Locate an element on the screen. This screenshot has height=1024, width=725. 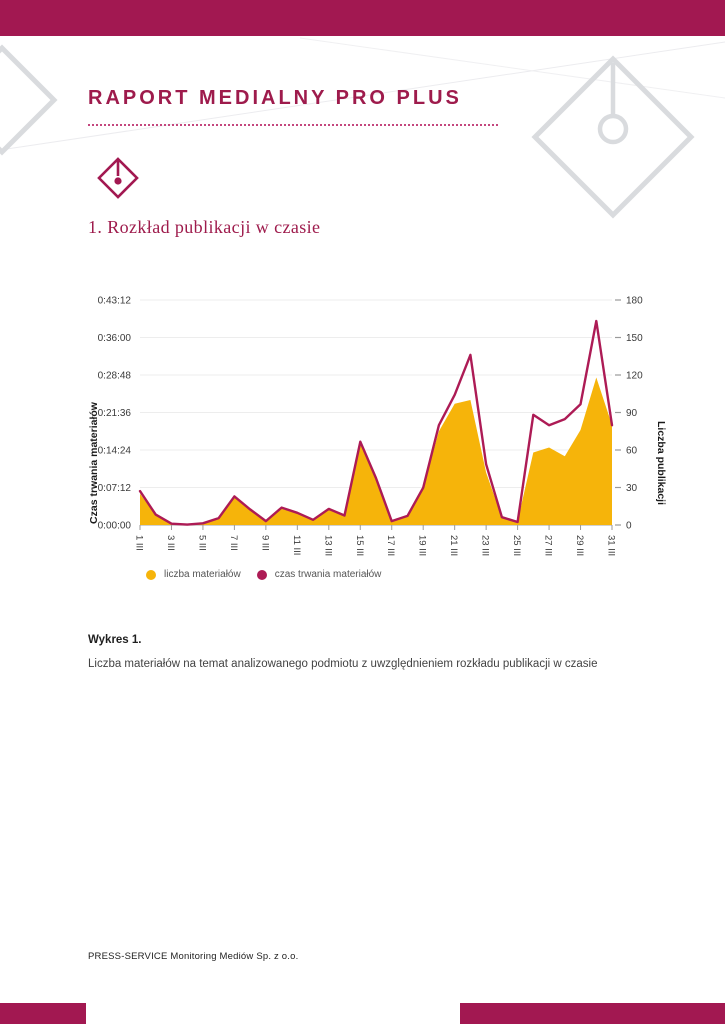
svg-text: 0:21:36 is located at coordinates (115, 413).